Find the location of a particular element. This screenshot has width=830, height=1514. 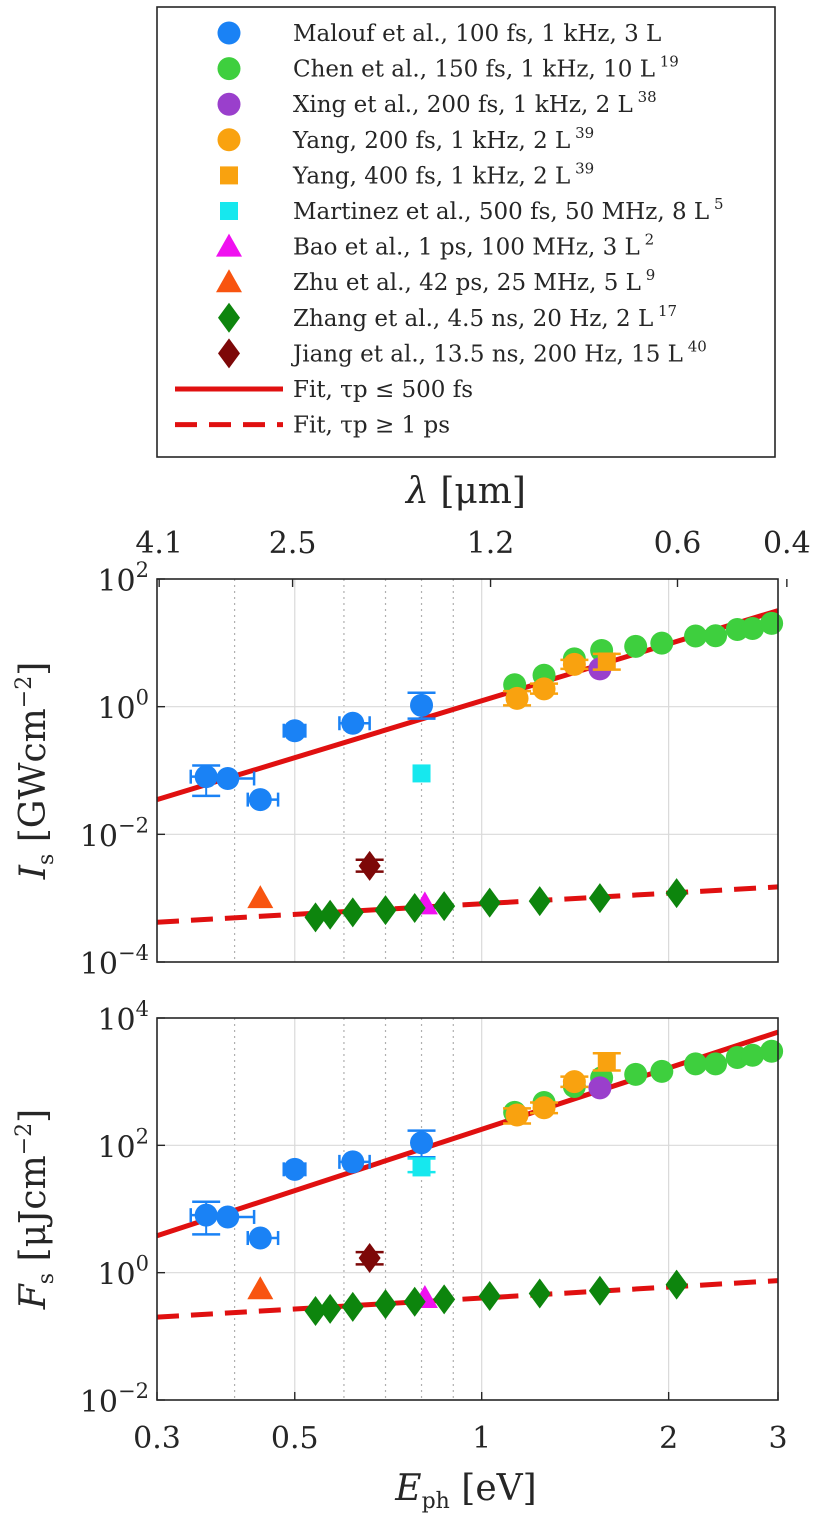

legend-entry: Zhu et al., 42 ps, 25 MHz, 5 L 9 is located at coordinates (435, 281).